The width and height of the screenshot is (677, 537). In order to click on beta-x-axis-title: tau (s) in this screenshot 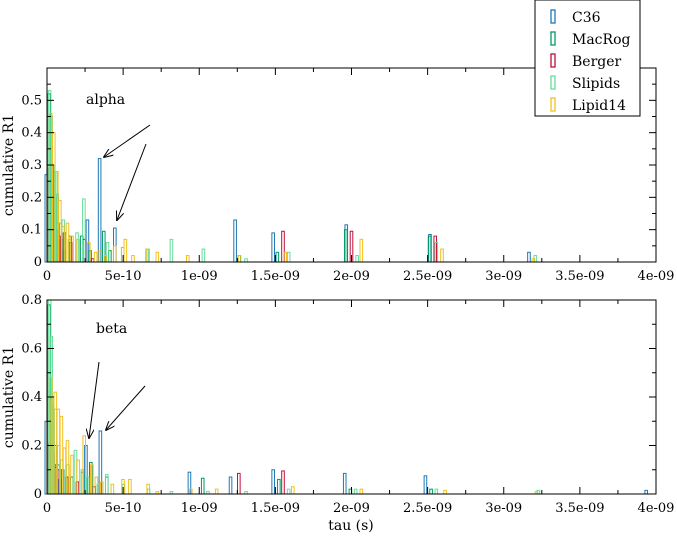, I will do `click(351, 526)`.